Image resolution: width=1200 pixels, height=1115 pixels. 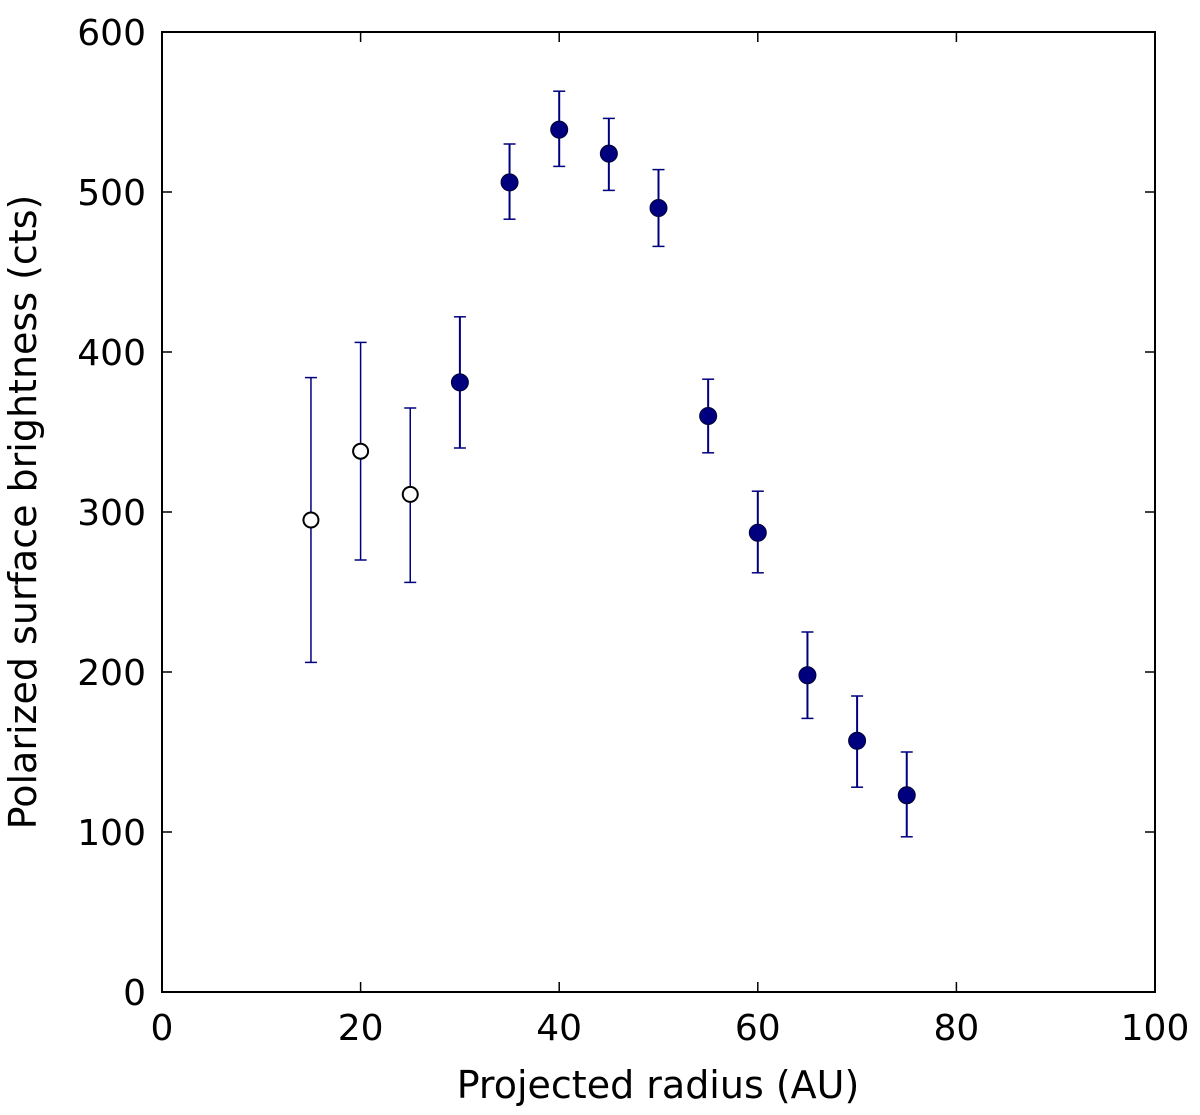 I want to click on x-tick-label: 0, so click(x=162, y=1028).